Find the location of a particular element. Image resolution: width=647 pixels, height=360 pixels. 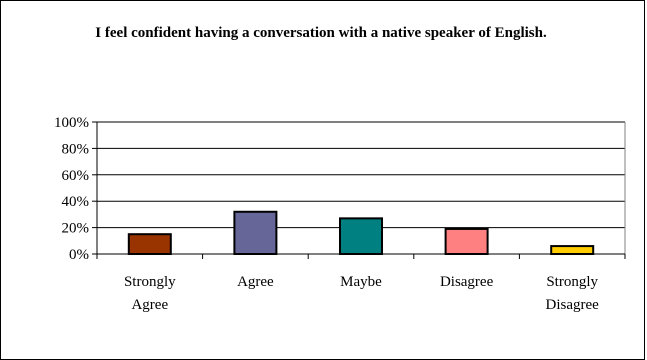

x-tick-label: Maybe is located at coordinates (361, 282).